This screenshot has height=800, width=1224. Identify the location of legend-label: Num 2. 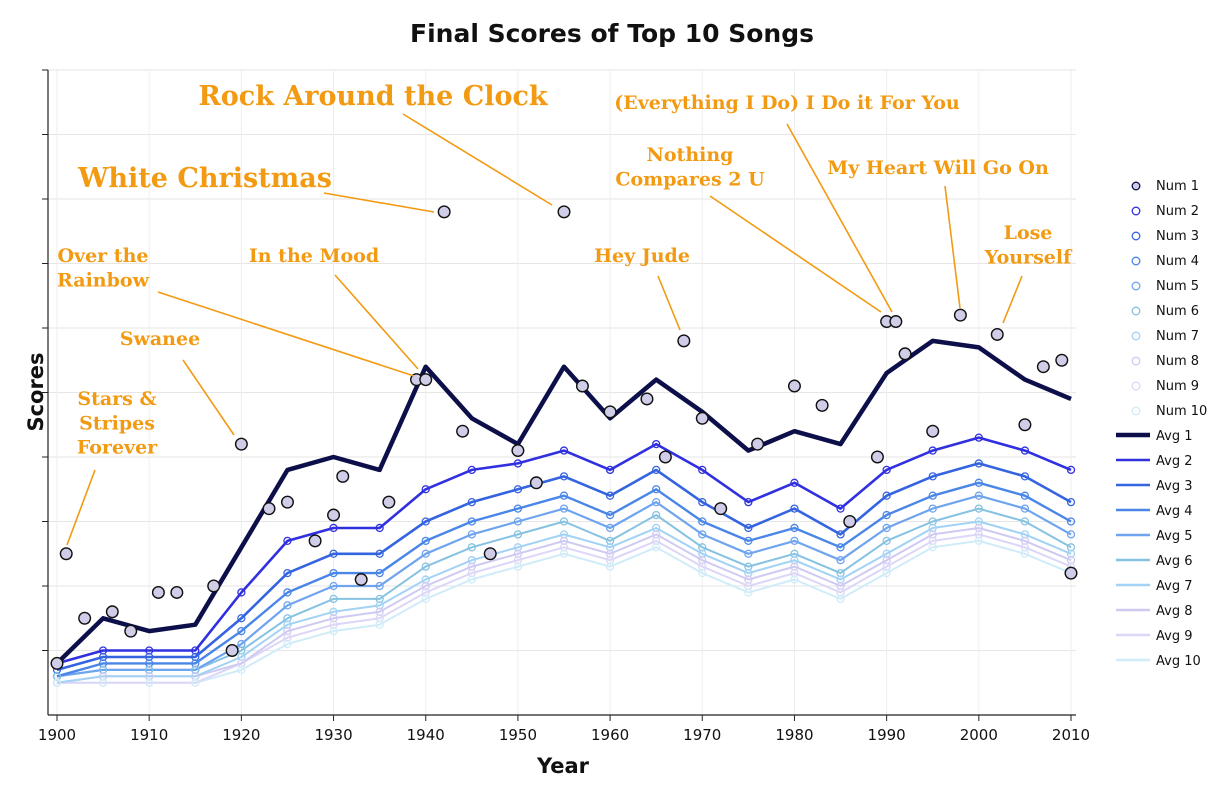
(1177, 211).